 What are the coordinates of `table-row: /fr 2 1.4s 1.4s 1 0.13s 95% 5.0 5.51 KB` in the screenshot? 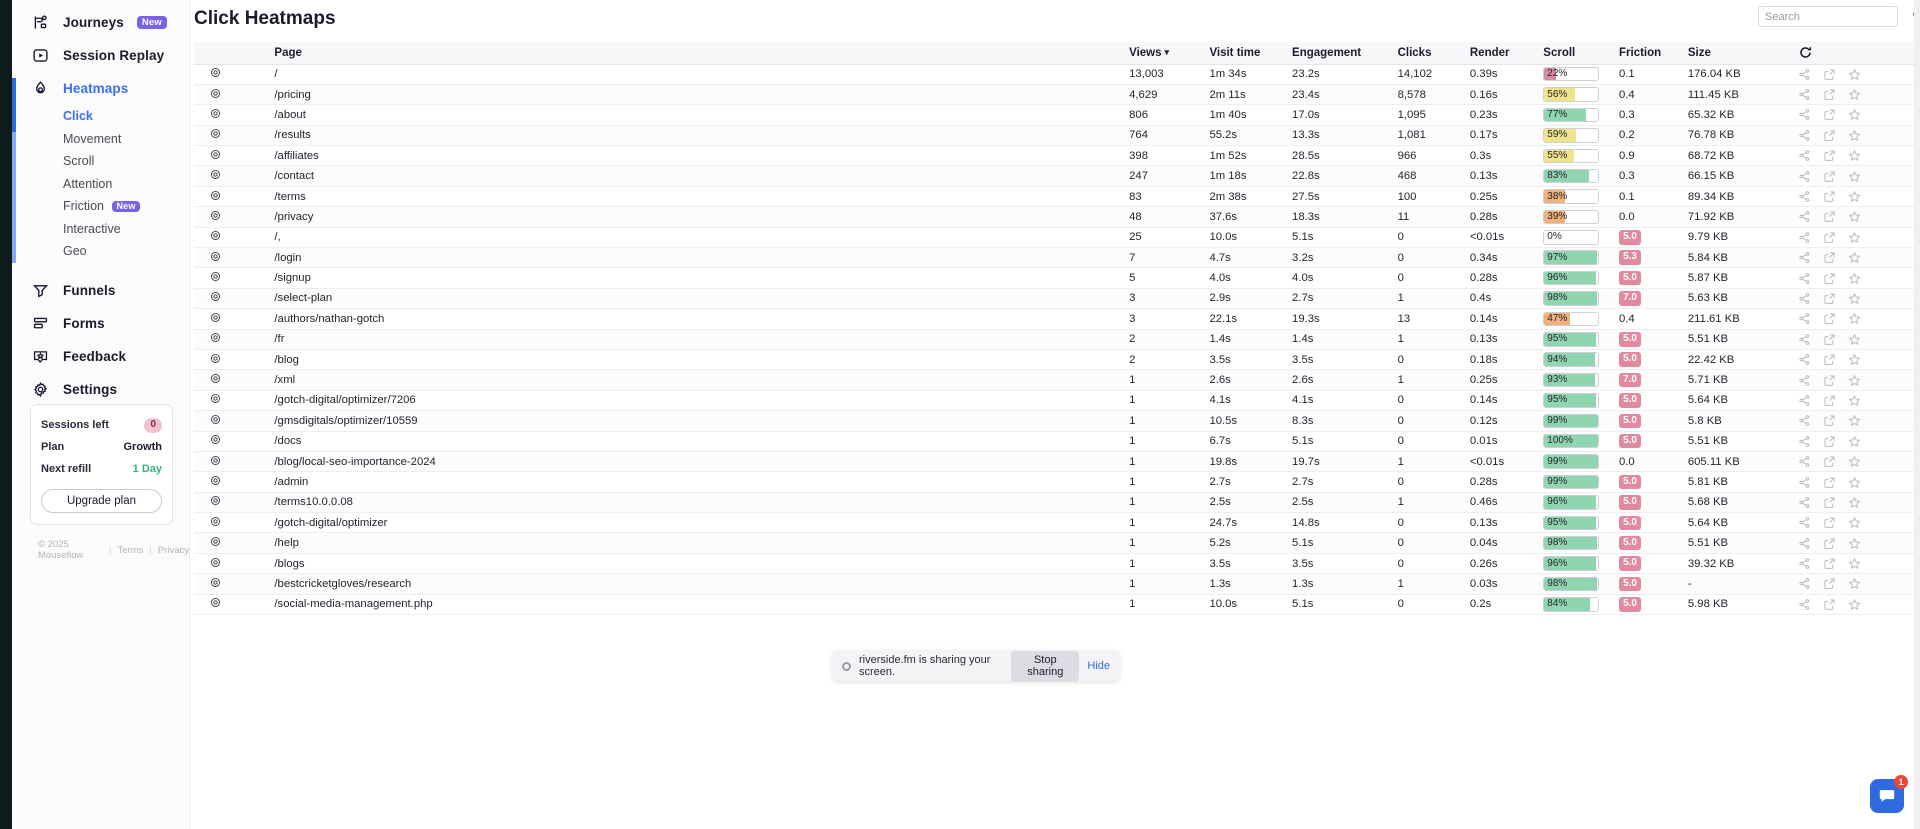 It's located at (1057, 339).